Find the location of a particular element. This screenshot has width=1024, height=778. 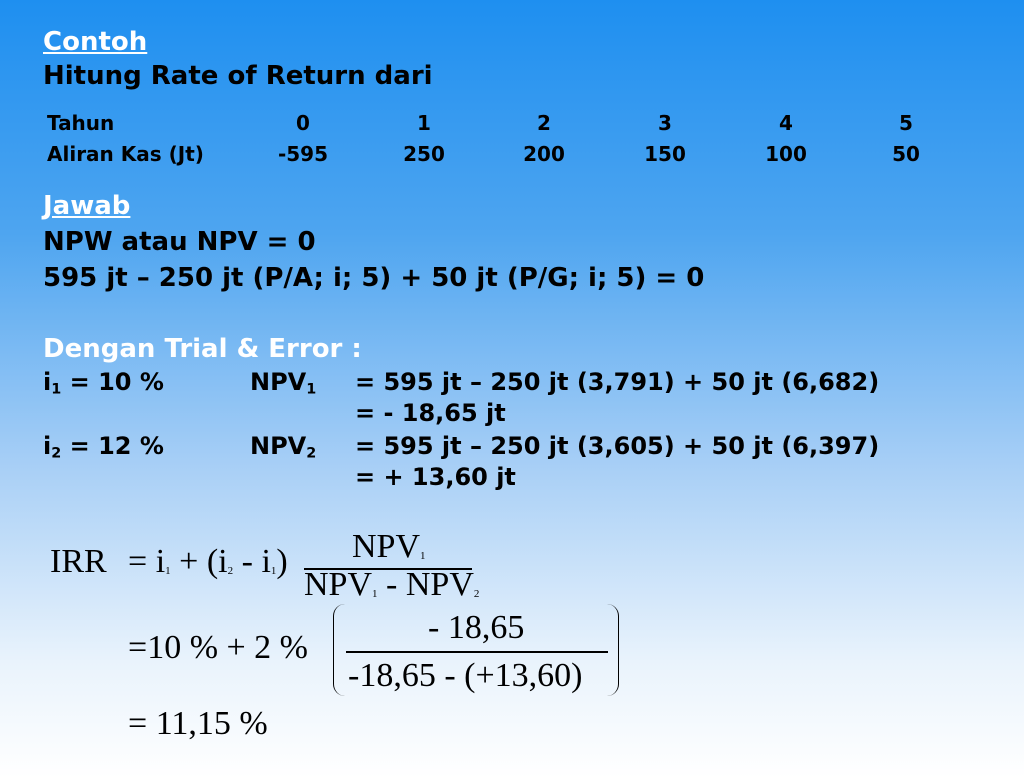

irr-label: IRR is located at coordinates (78, 561).